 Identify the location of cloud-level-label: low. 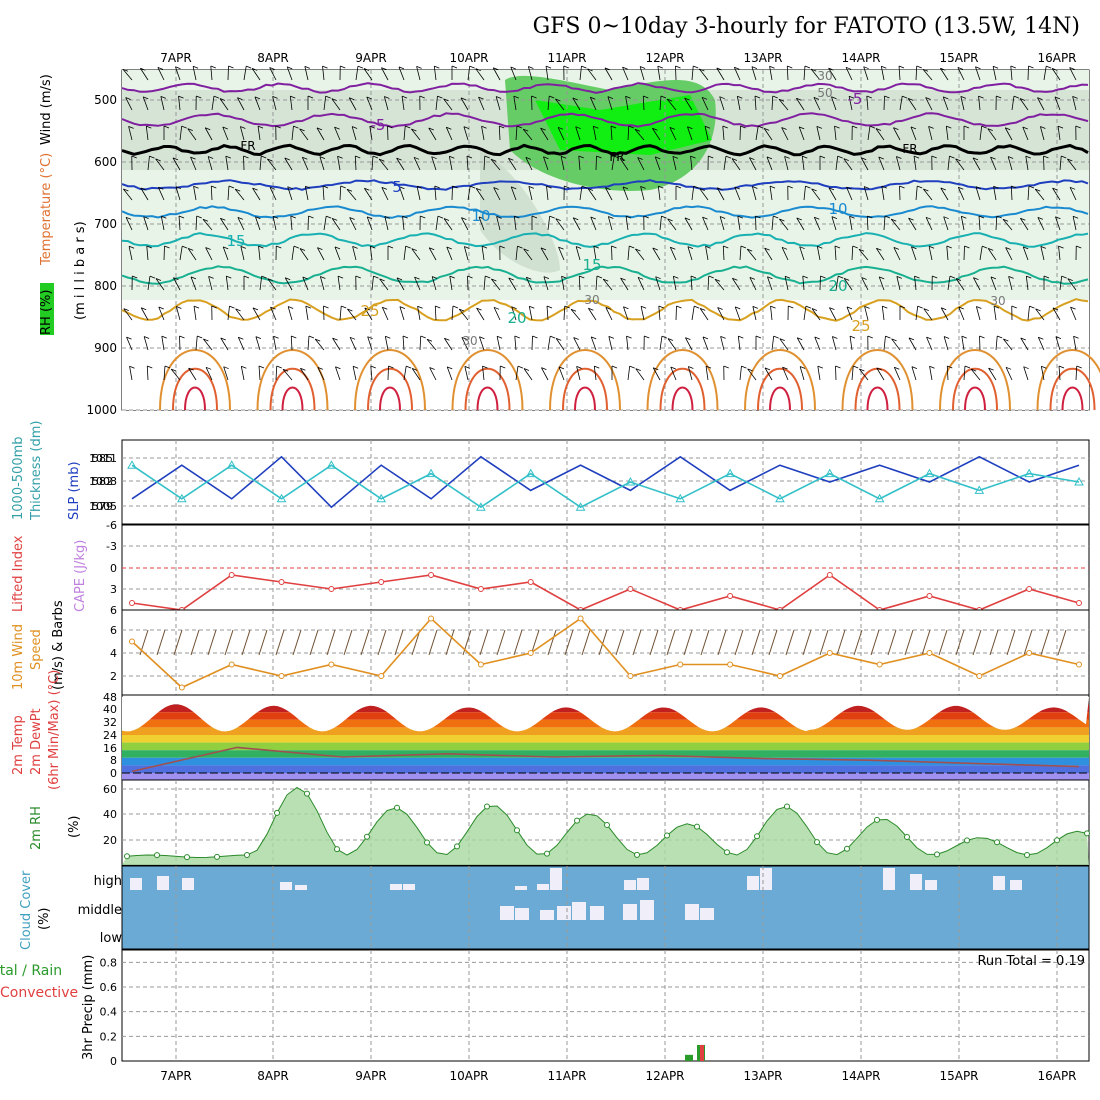
(111, 938).